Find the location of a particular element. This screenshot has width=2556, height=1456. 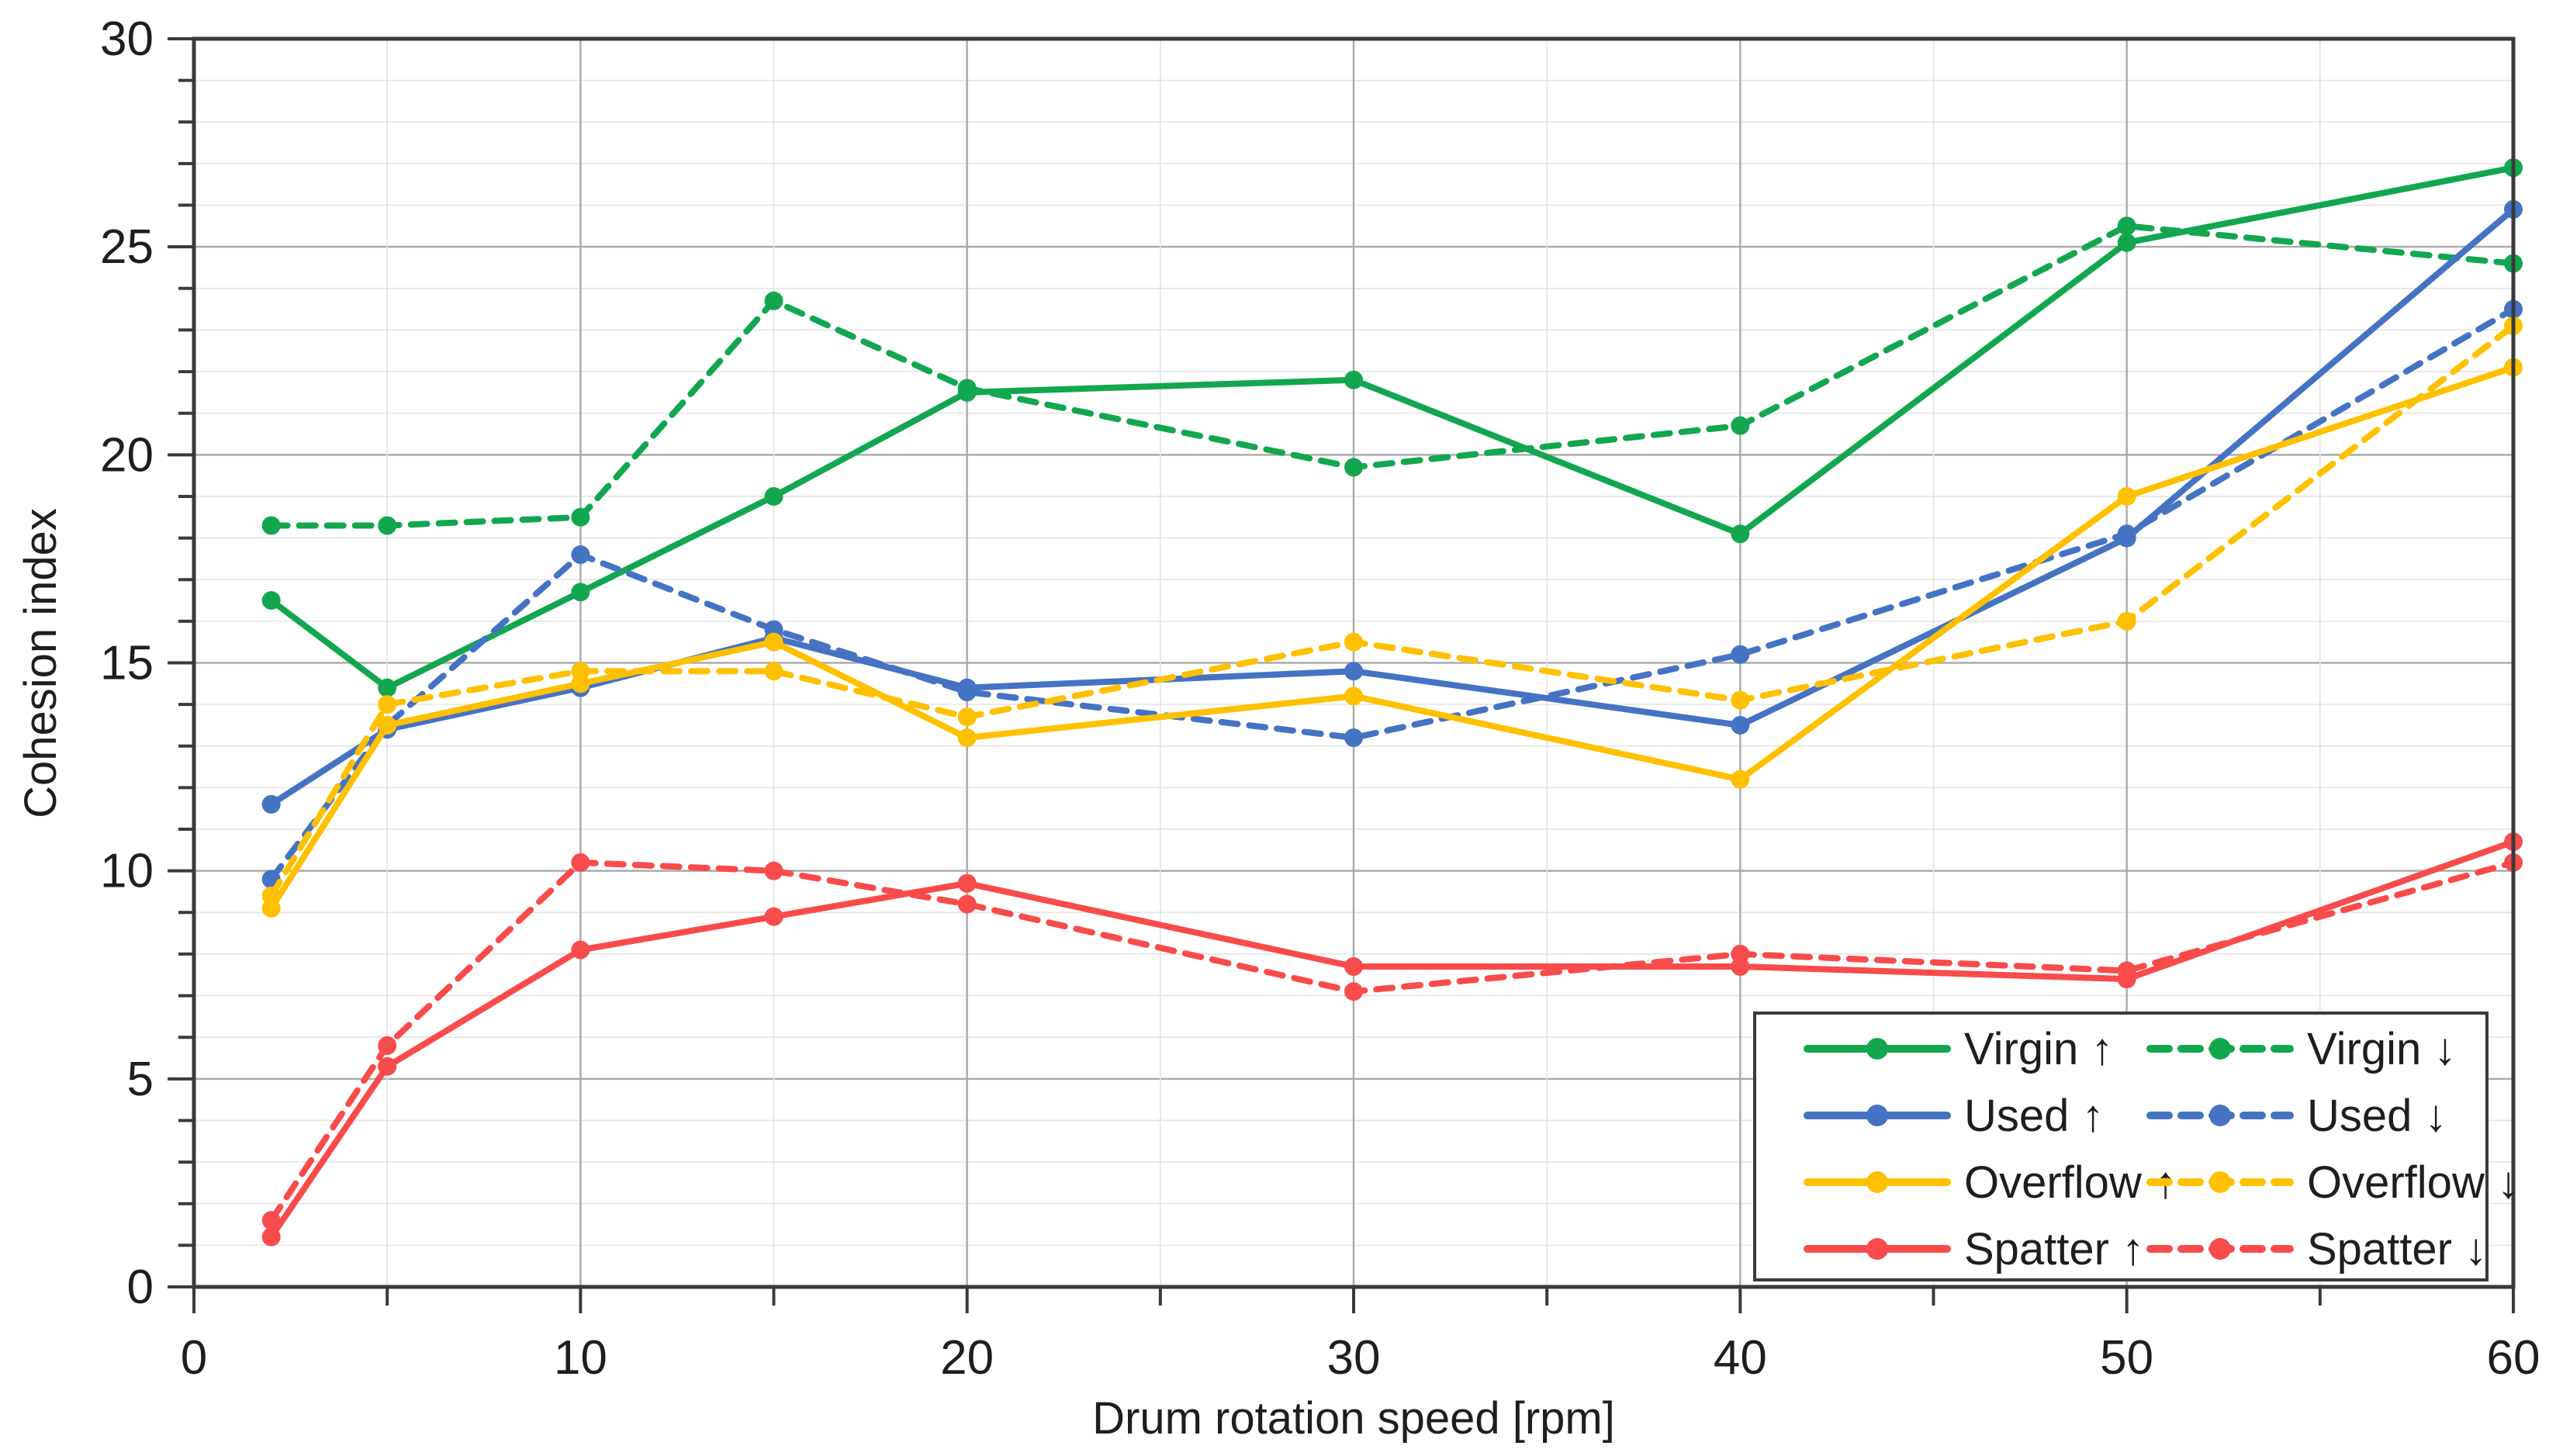

legend-item-virgin-down: Virgin ↓ is located at coordinates (2301, 1049).